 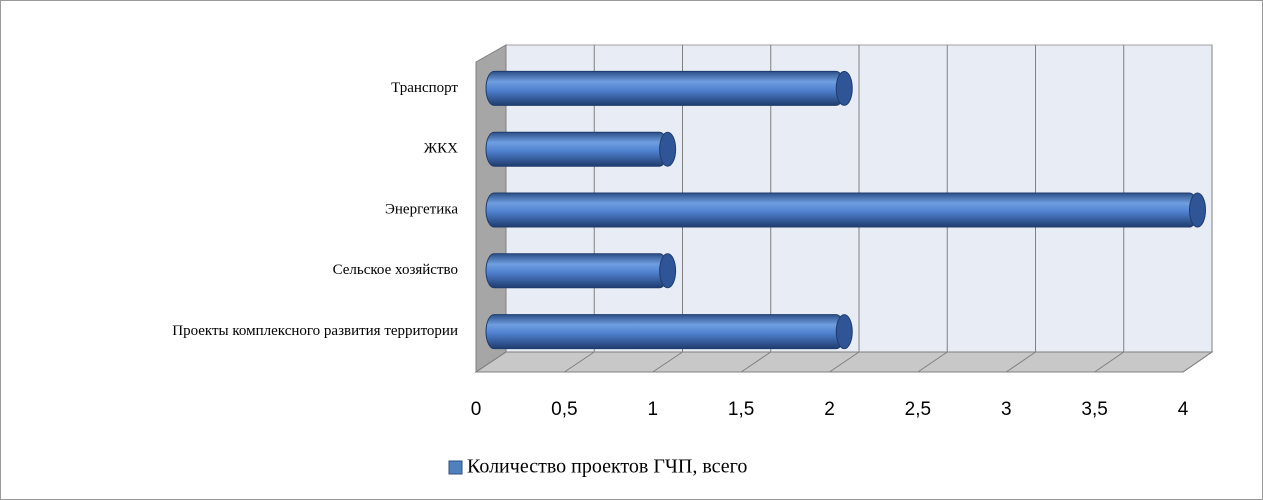 I want to click on legend-swatch, so click(x=455, y=467).